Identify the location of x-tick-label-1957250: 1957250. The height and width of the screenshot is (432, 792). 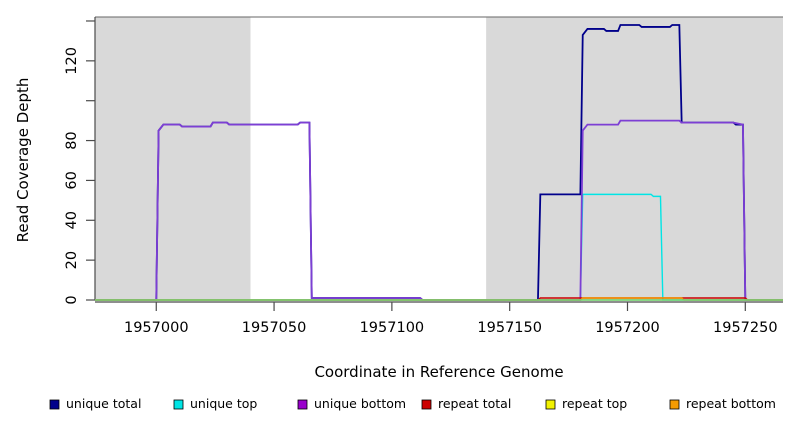
(745, 328).